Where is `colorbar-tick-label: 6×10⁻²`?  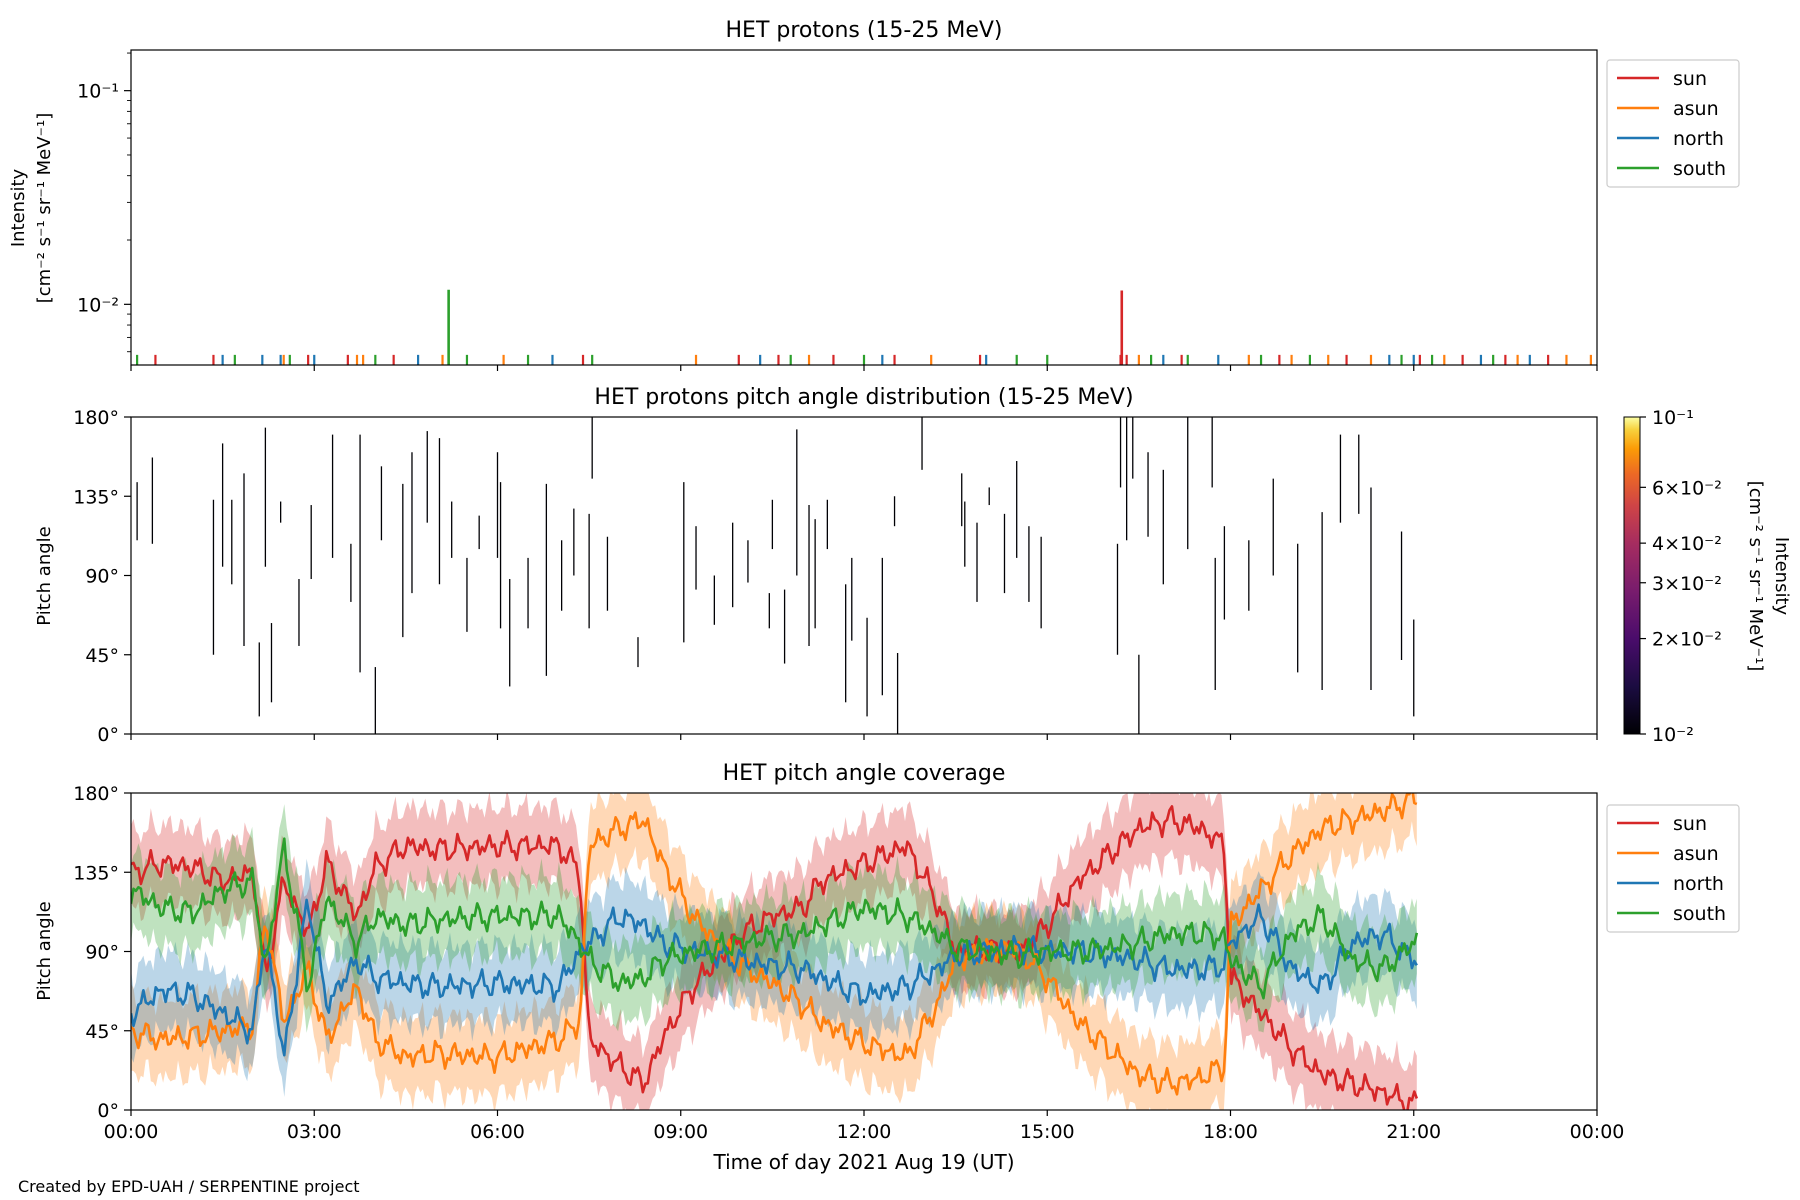
colorbar-tick-label: 6×10⁻² is located at coordinates (1687, 488).